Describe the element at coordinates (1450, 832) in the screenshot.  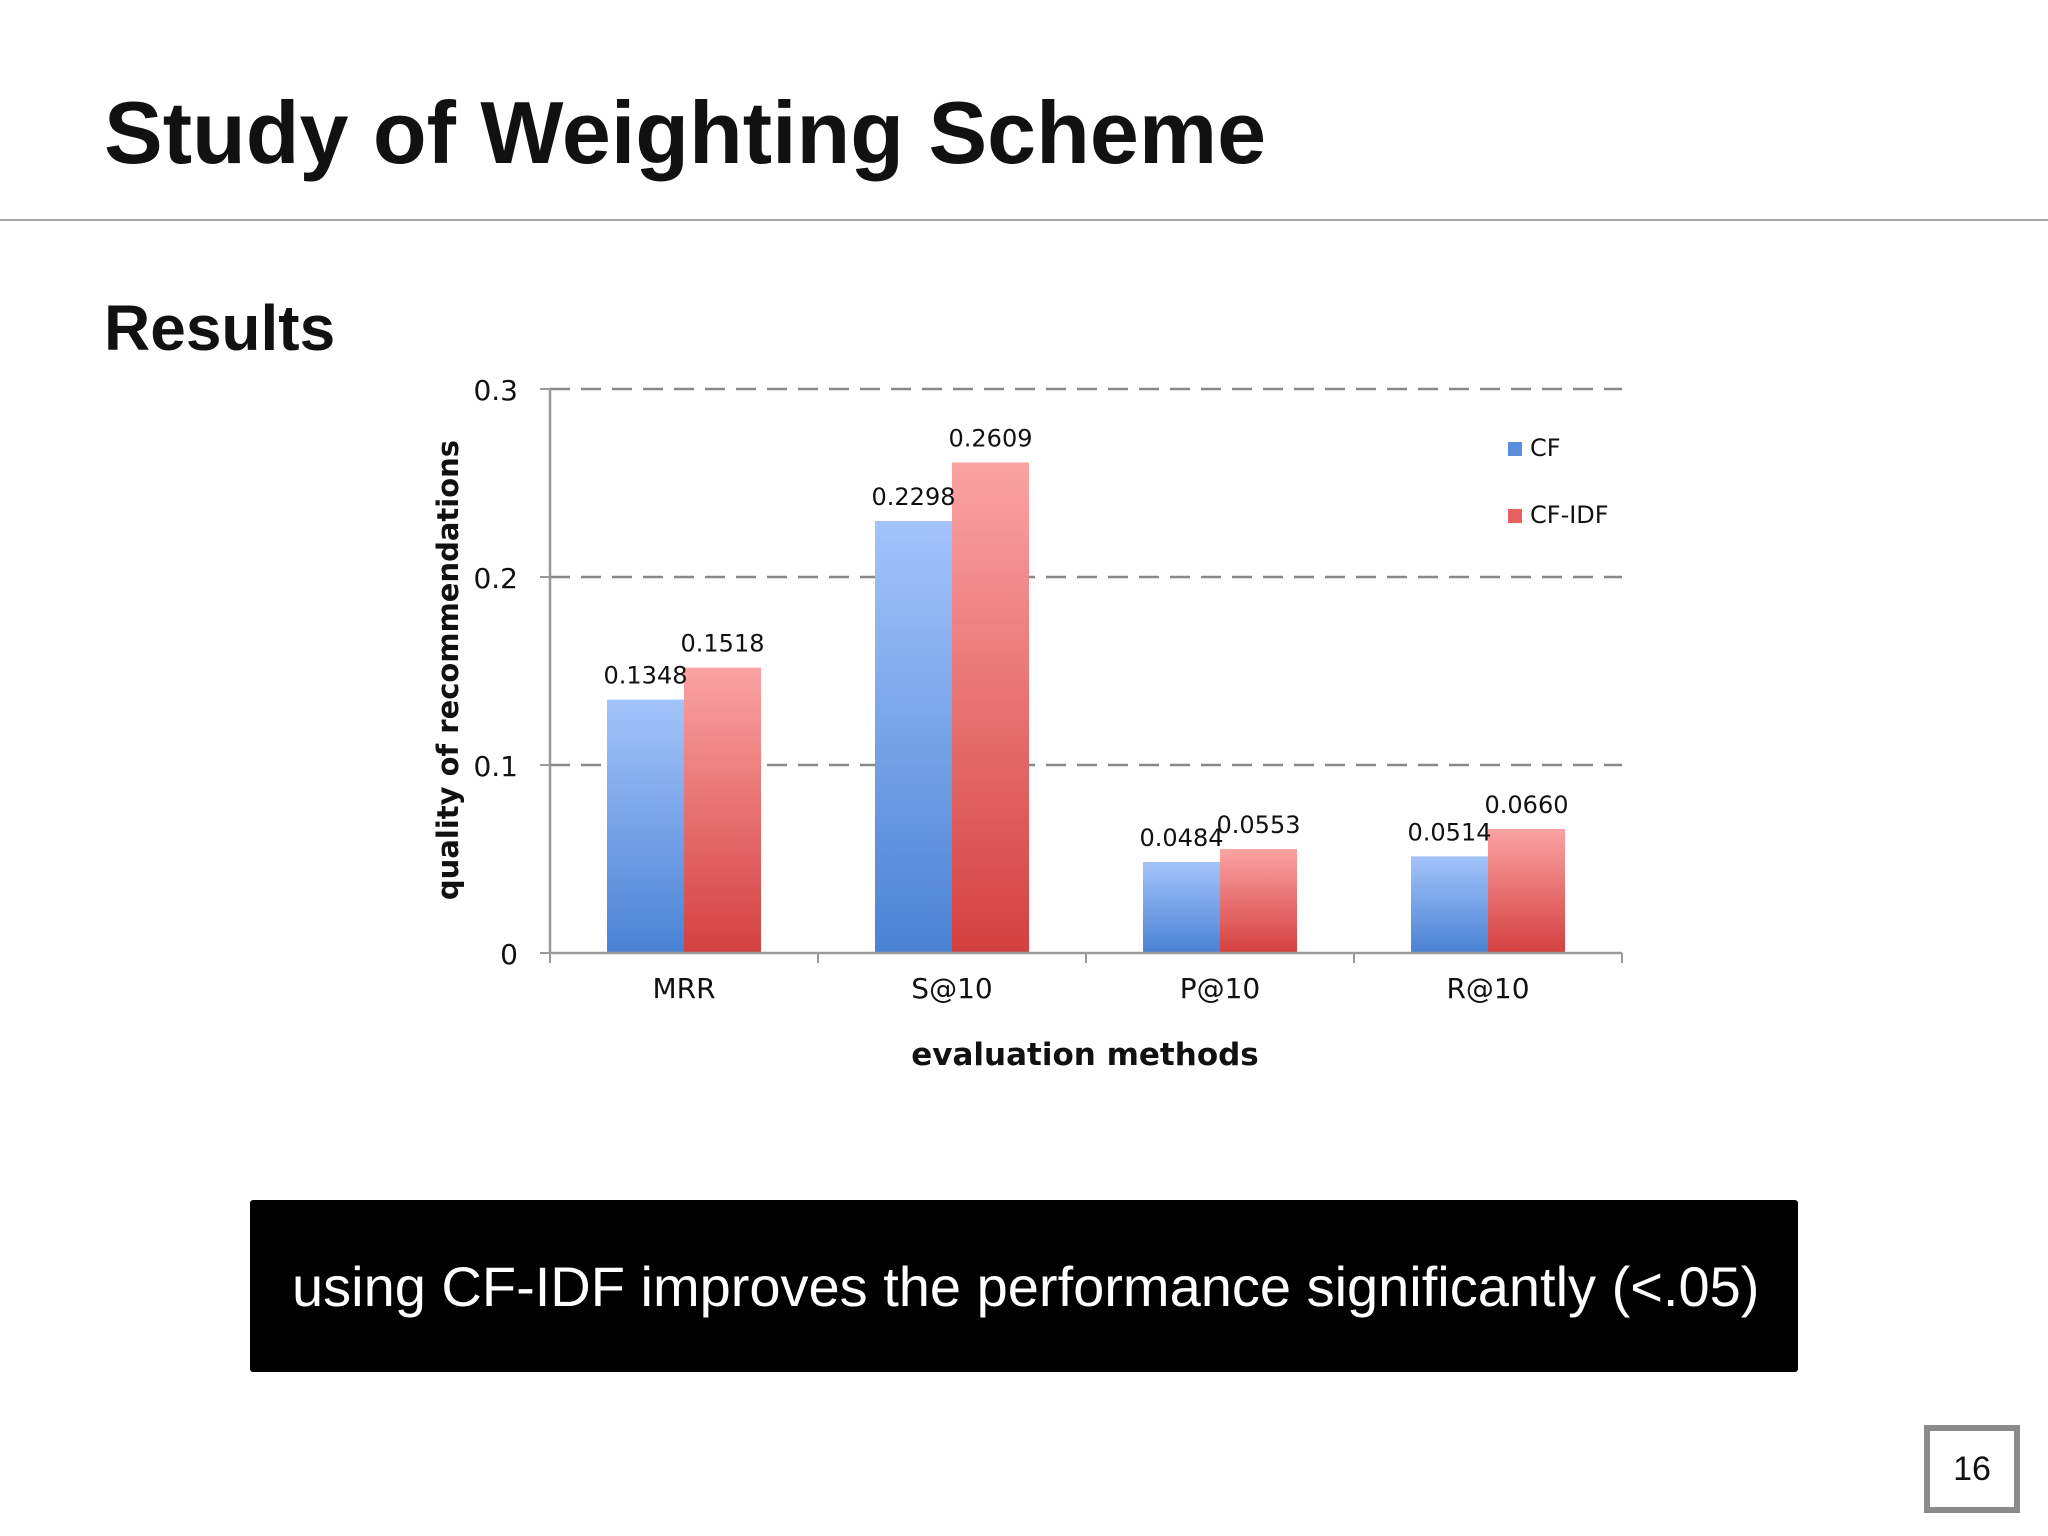
I see `data-label: 0.0514` at that location.